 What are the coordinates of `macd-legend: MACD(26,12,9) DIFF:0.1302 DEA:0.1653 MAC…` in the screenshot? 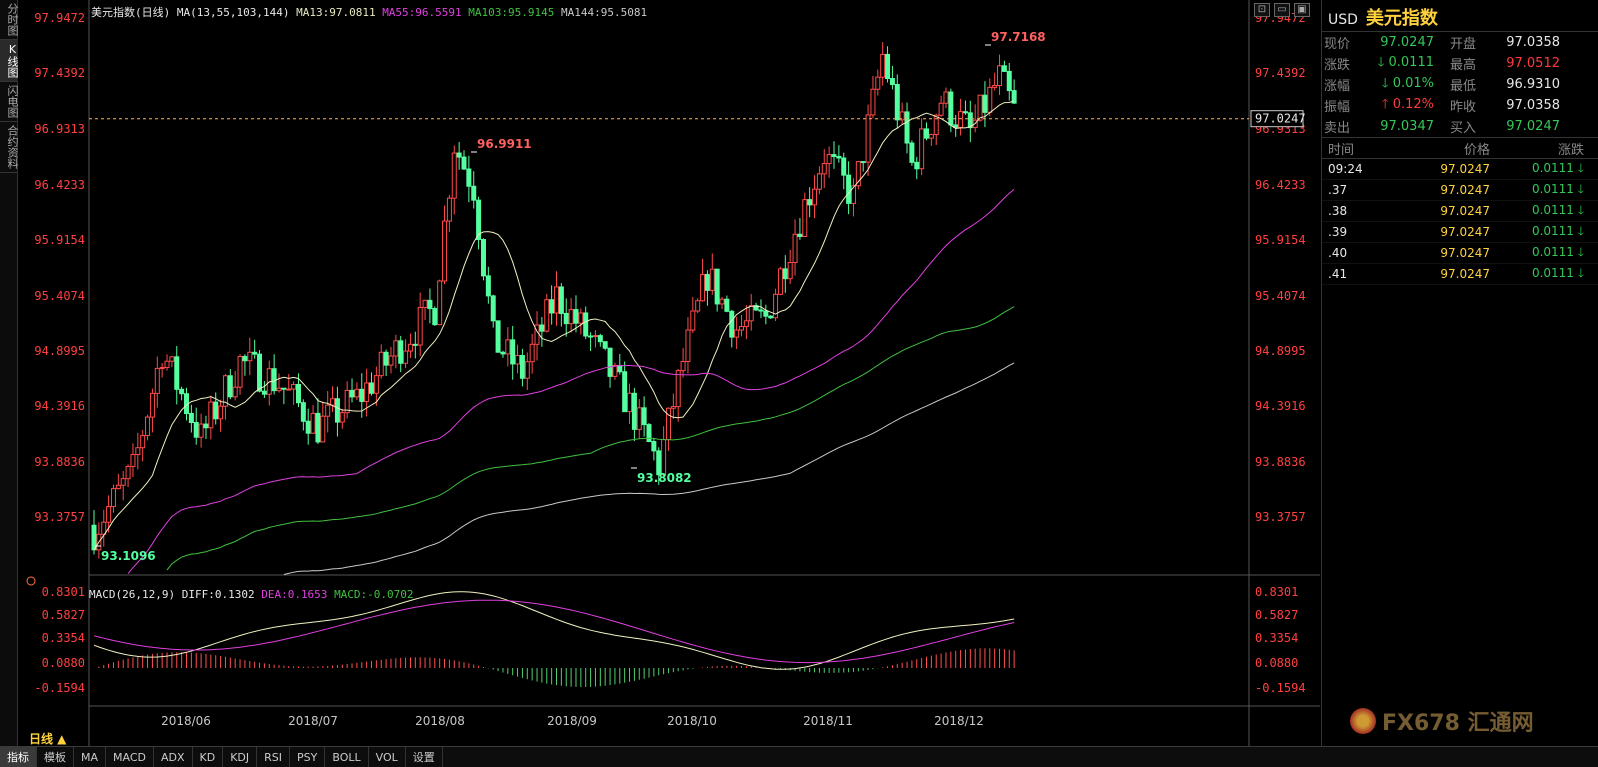 It's located at (251, 594).